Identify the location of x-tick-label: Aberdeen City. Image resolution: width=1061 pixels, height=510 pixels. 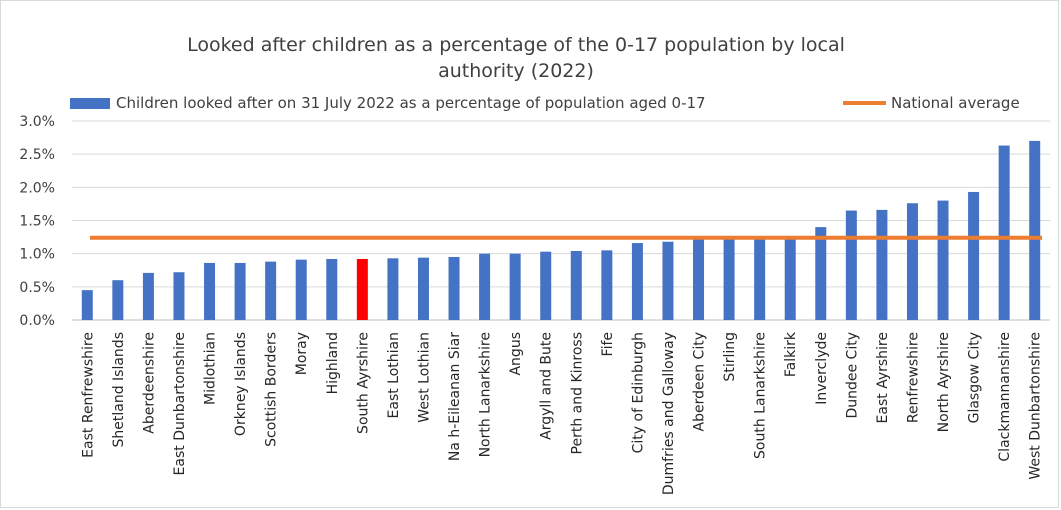
(700, 381).